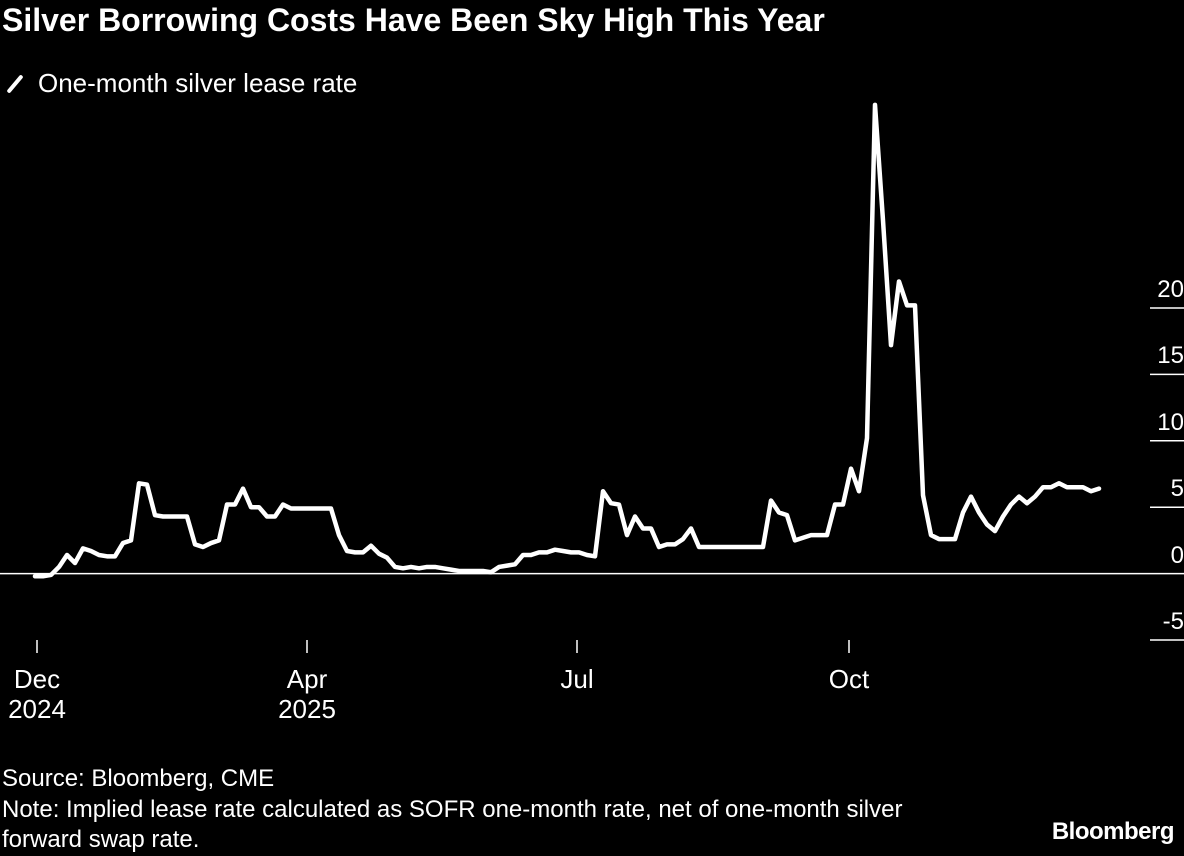 Image resolution: width=1184 pixels, height=856 pixels. I want to click on x-tick-label: Jul, so click(577, 679).